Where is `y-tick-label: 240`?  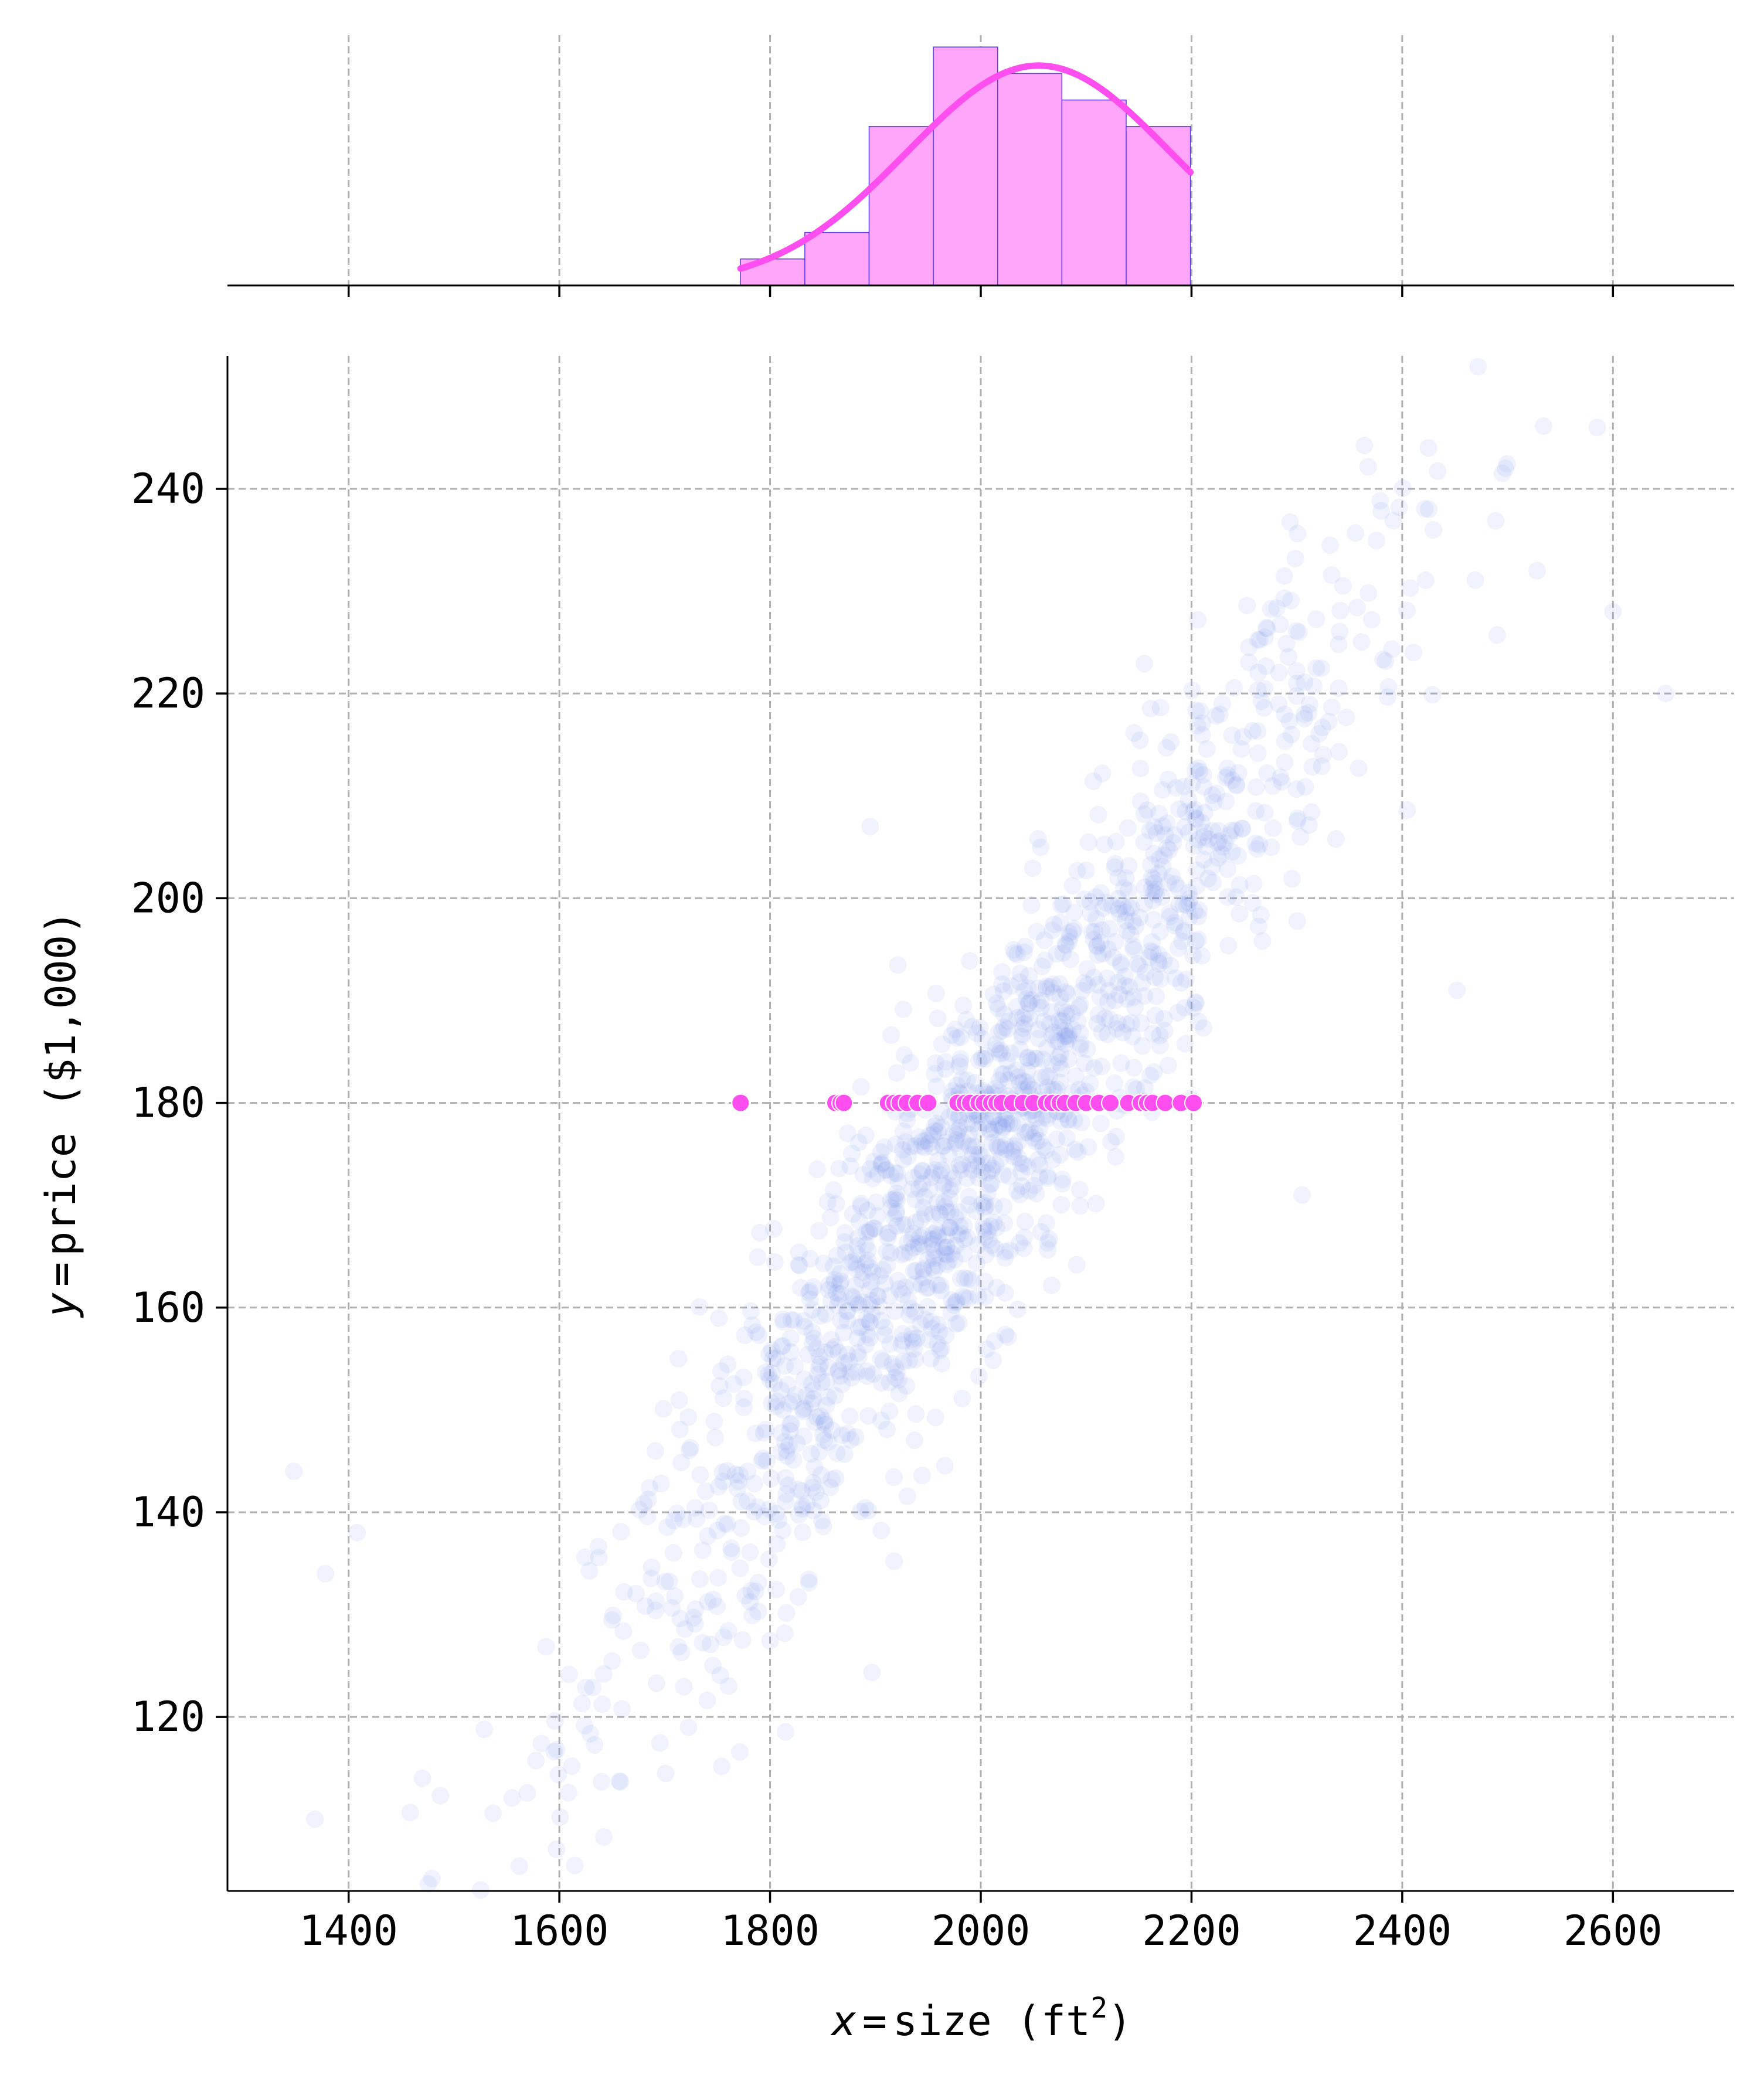 y-tick-label: 240 is located at coordinates (168, 489).